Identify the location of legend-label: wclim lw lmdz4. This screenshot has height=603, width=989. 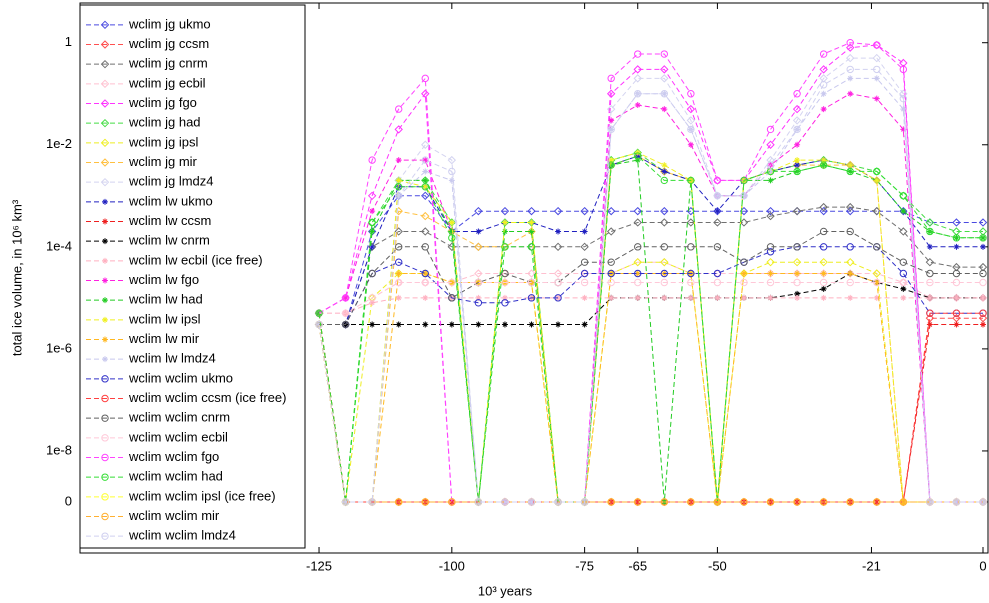
(172, 358).